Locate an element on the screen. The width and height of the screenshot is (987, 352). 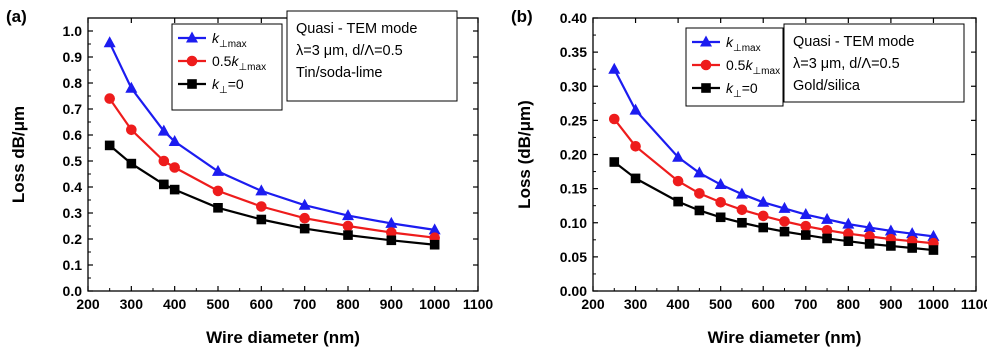
y-tick-label: 0.3 is located at coordinates (73, 213).